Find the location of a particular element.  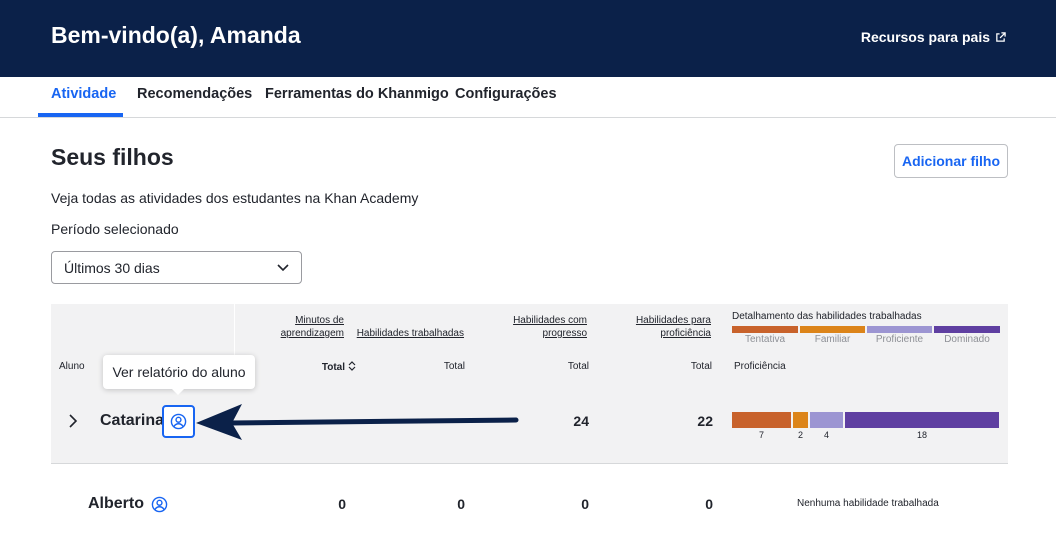

skills-proficiency-total-label: Total is located at coordinates (701, 366).